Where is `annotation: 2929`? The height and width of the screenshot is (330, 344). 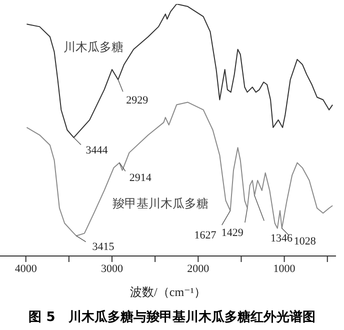
annotation: 2929 is located at coordinates (137, 100).